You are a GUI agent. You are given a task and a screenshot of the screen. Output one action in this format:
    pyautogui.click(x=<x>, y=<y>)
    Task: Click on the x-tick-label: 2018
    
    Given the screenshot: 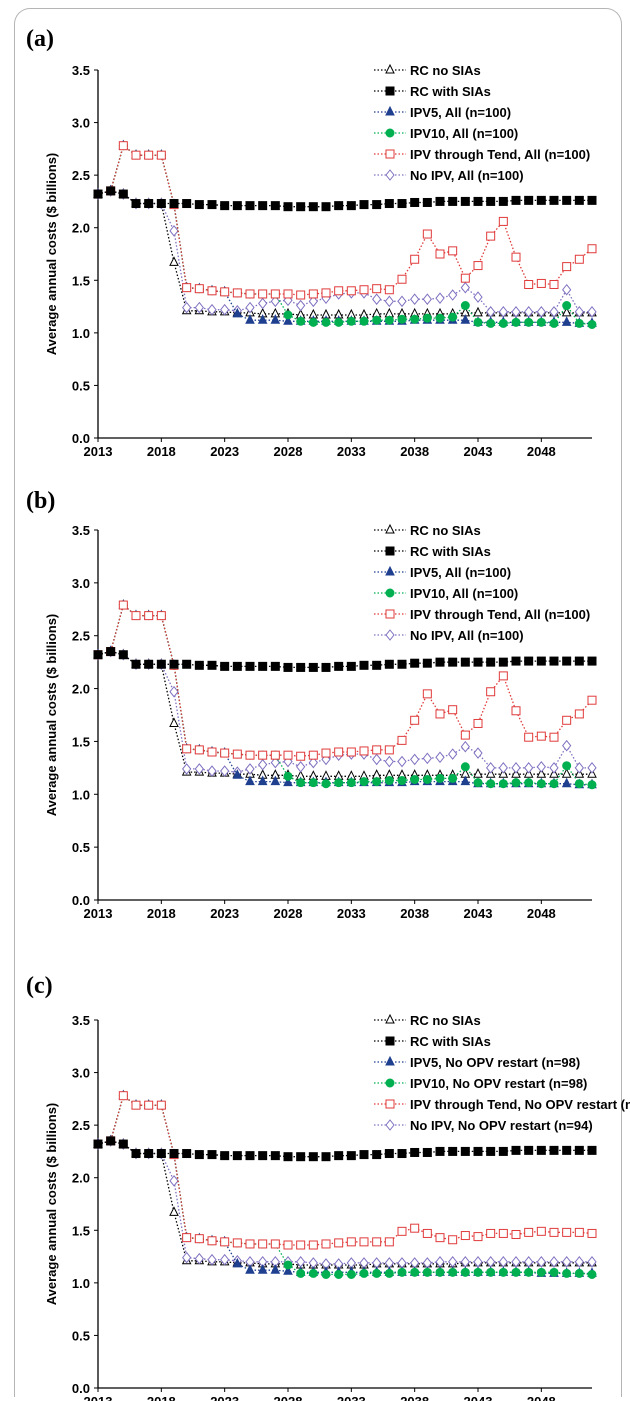 What is the action you would take?
    pyautogui.click(x=161, y=913)
    